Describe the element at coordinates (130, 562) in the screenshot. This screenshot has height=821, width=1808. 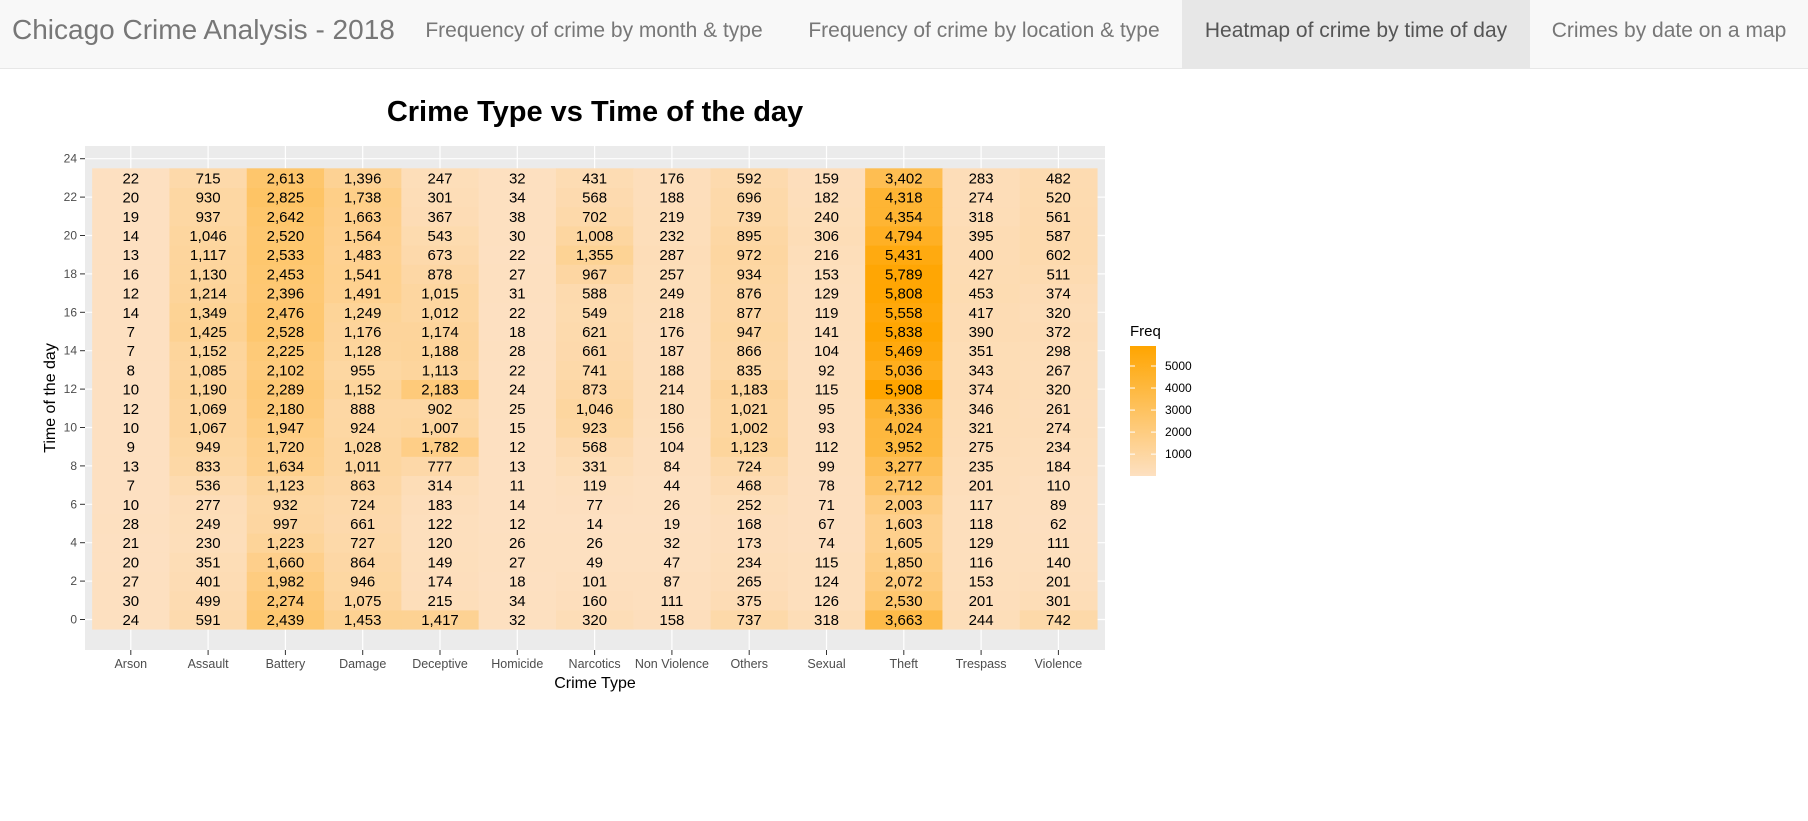
I see `cell-value-label: 20` at that location.